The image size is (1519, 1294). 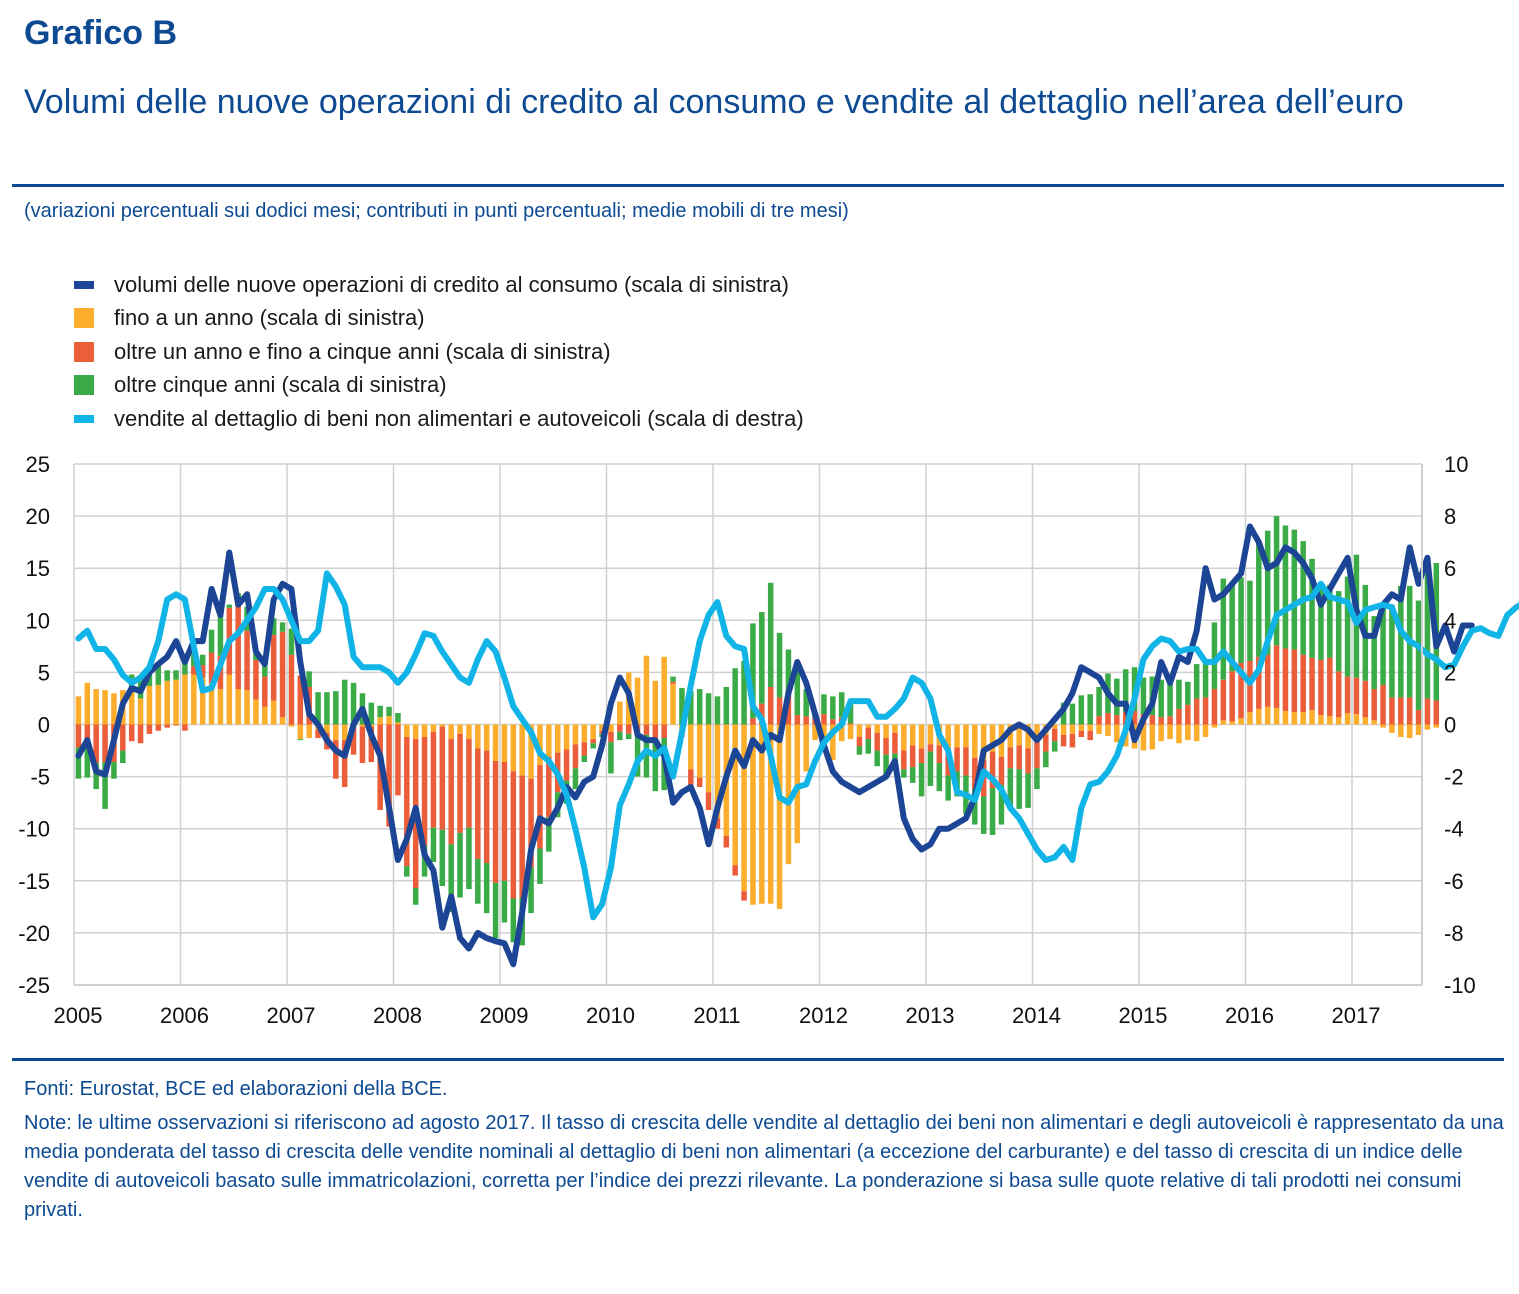 What do you see at coordinates (34, 933) in the screenshot?
I see `y-left-tick-label: -20` at bounding box center [34, 933].